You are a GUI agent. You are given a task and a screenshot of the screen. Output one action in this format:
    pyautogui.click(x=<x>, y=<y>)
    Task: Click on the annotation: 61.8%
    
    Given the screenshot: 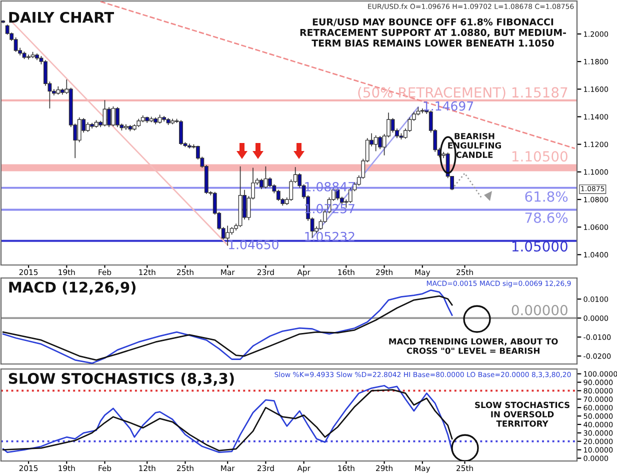 What is the action you would take?
    pyautogui.click(x=546, y=196)
    